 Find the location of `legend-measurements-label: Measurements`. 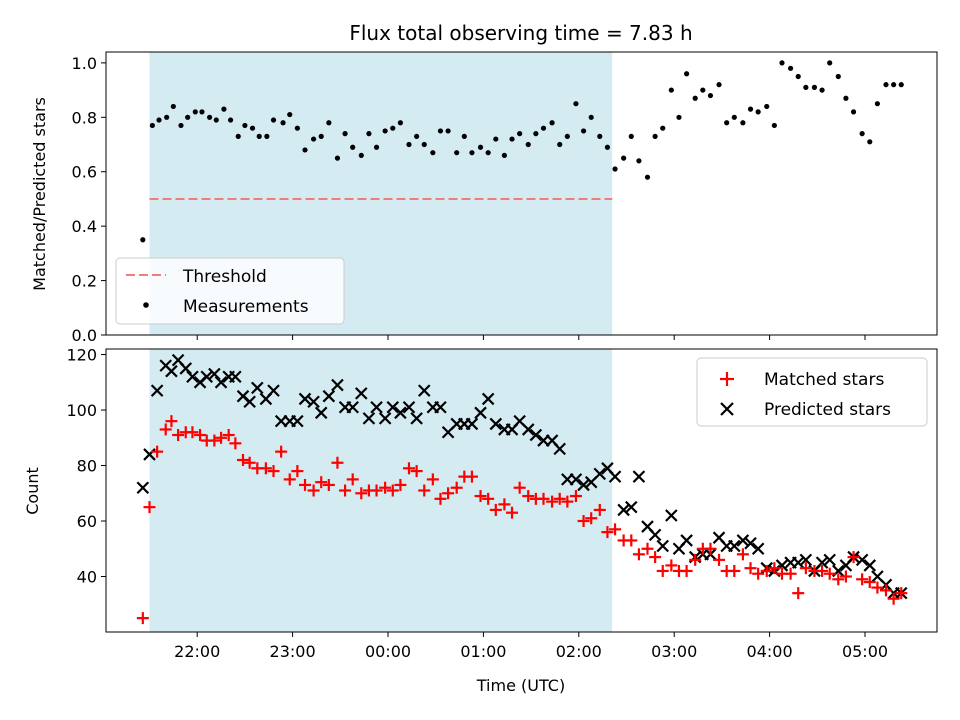

legend-measurements-label: Measurements is located at coordinates (246, 307).